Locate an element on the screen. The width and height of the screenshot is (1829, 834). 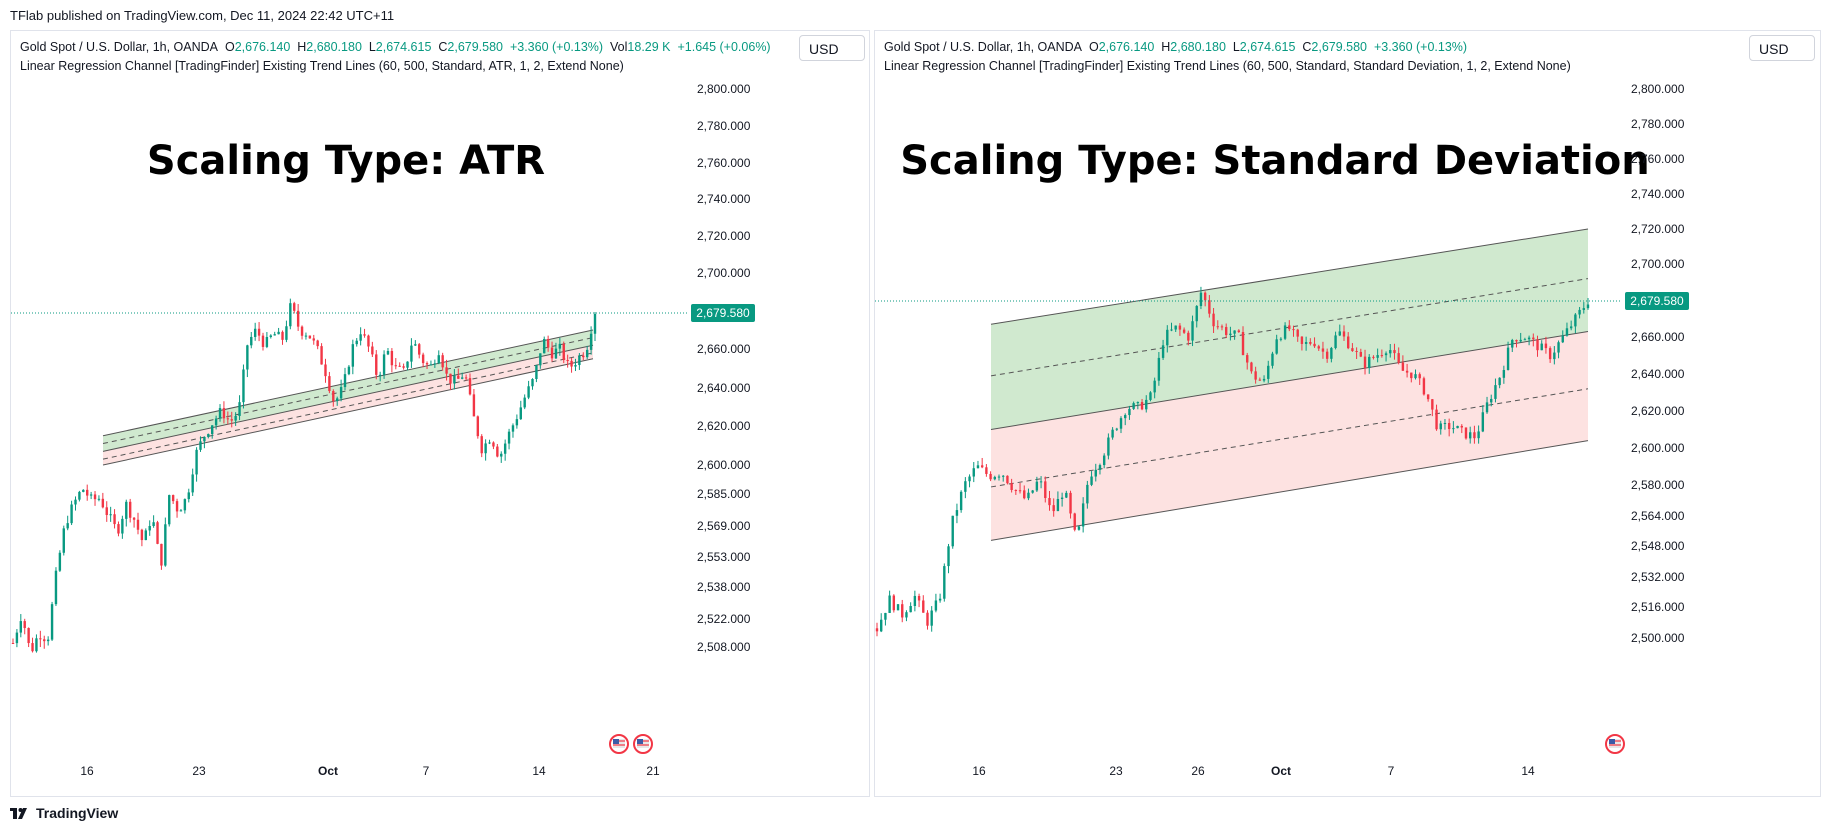
channel-inner-lower-dashed is located at coordinates (1289, 438).